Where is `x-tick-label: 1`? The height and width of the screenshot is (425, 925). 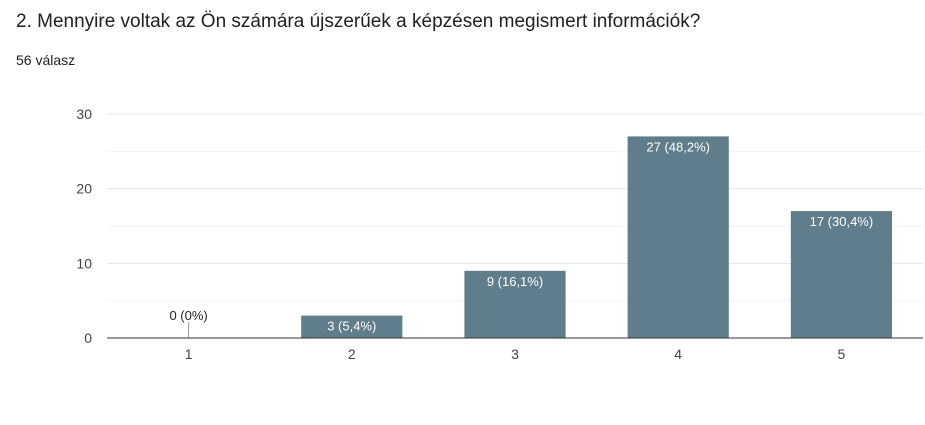 x-tick-label: 1 is located at coordinates (189, 354).